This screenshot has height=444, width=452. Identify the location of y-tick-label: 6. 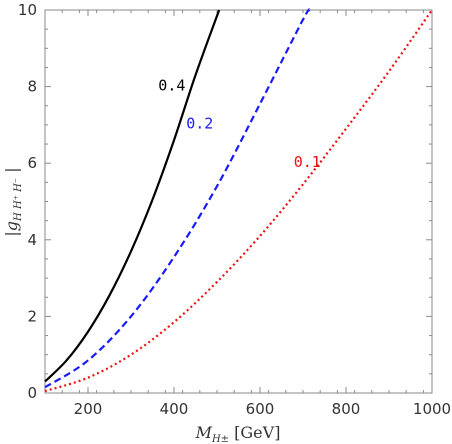
(32, 163).